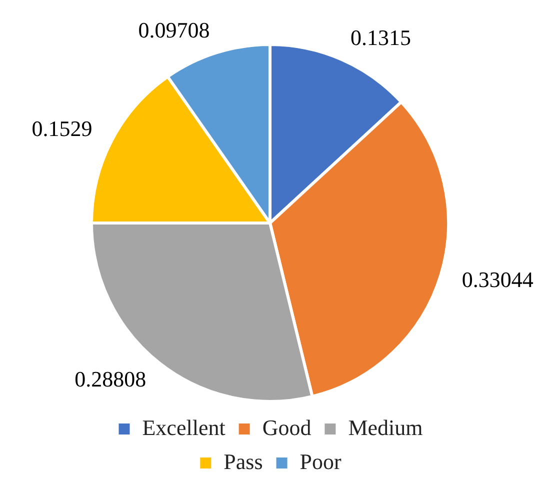 The image size is (560, 504). Describe the element at coordinates (287, 427) in the screenshot. I see `legend-label: Good` at that location.